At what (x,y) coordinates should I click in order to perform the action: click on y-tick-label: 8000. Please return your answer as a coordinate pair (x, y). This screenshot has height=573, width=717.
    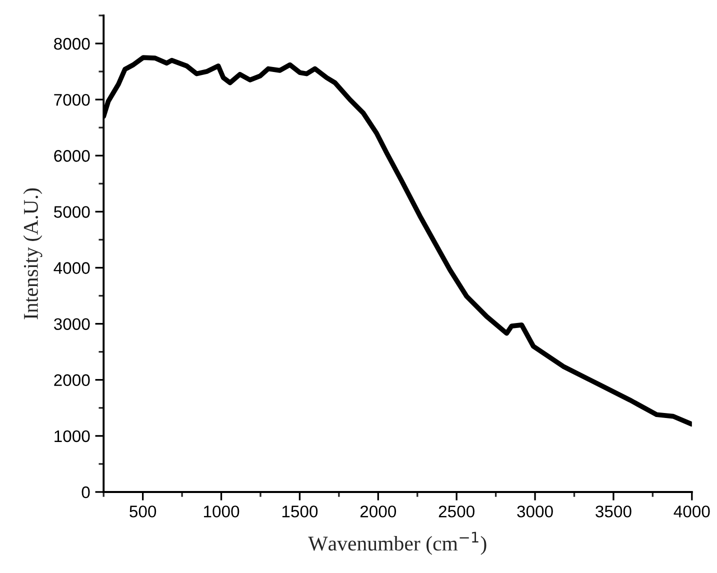
    Looking at the image, I should click on (72, 44).